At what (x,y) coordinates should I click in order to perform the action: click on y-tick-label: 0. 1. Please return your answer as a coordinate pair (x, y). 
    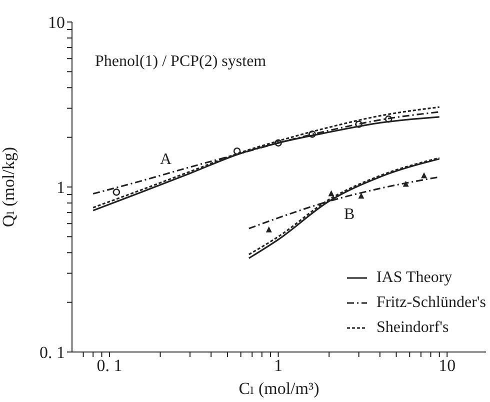
    Looking at the image, I should click on (52, 352).